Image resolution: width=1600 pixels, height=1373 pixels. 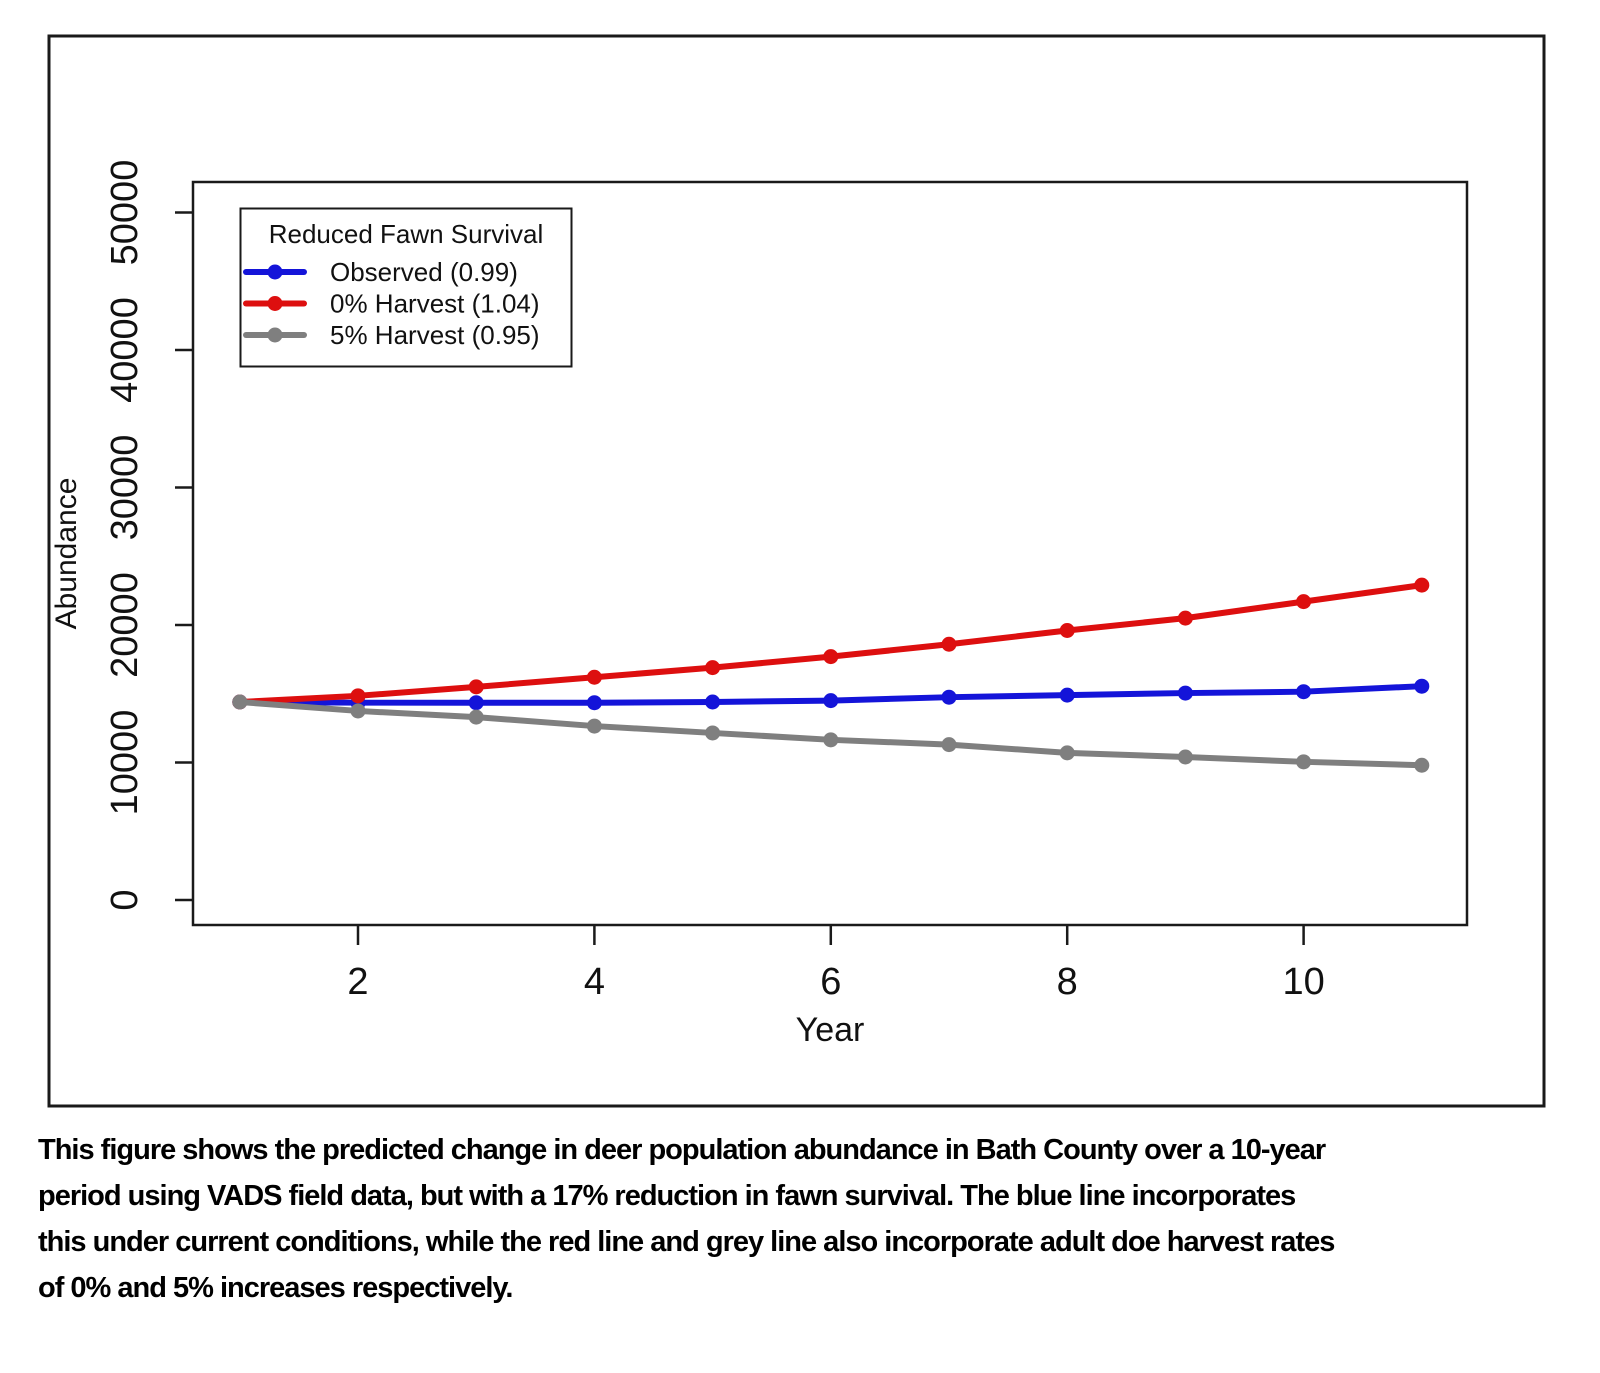 I want to click on legend-title: Reduced Fawn Survival, so click(x=406, y=234).